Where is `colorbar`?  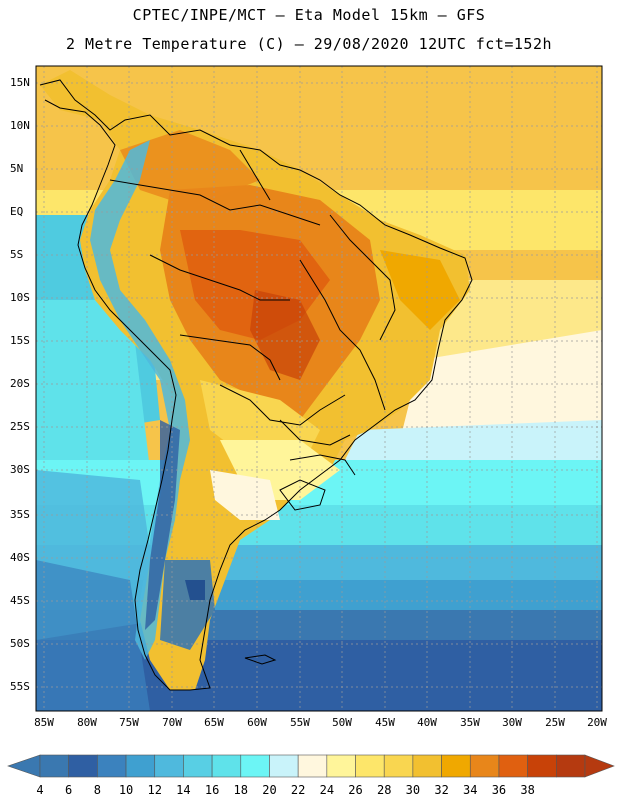
colorbar is located at coordinates (311, 766).